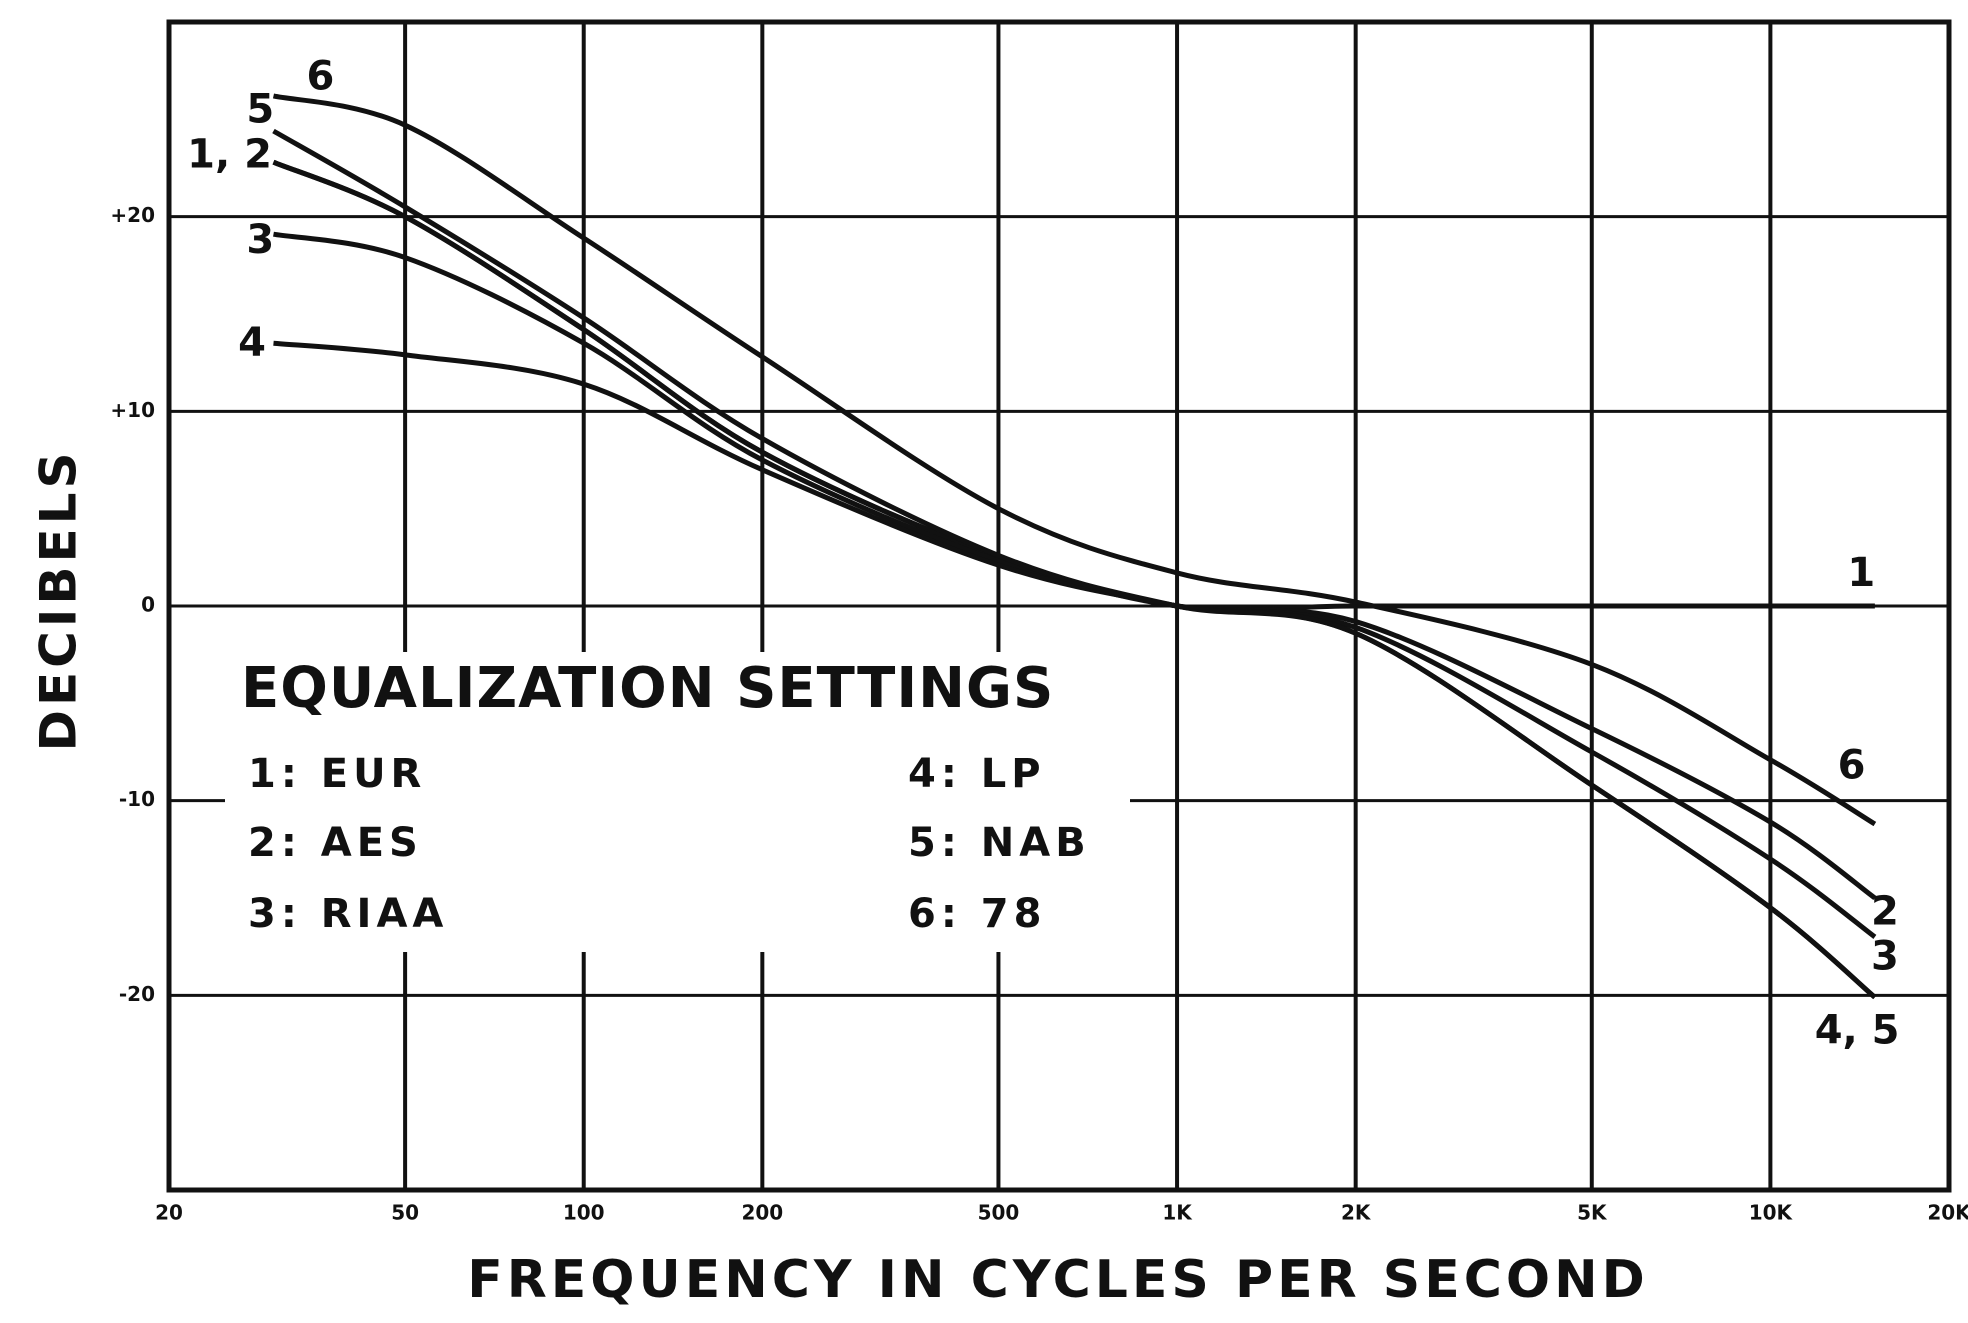 The height and width of the screenshot is (1323, 1968). I want to click on x-tick-label: 20K, so click(1947, 1213).